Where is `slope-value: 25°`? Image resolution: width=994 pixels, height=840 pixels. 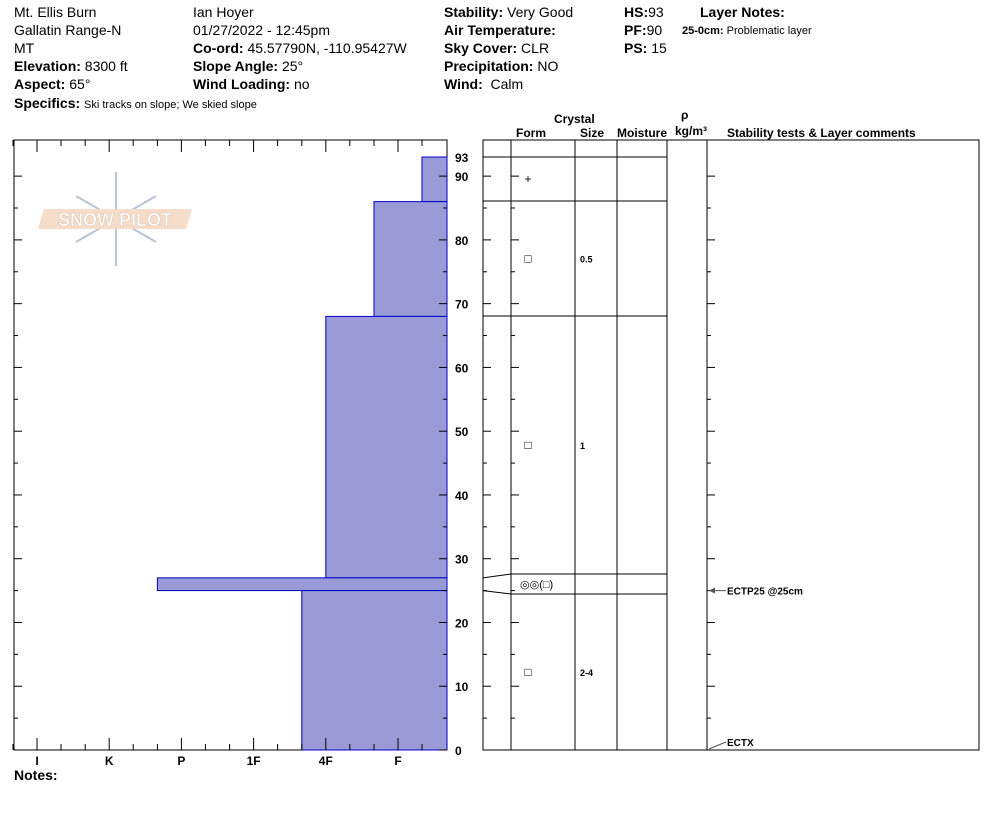
slope-value: 25° is located at coordinates (292, 66).